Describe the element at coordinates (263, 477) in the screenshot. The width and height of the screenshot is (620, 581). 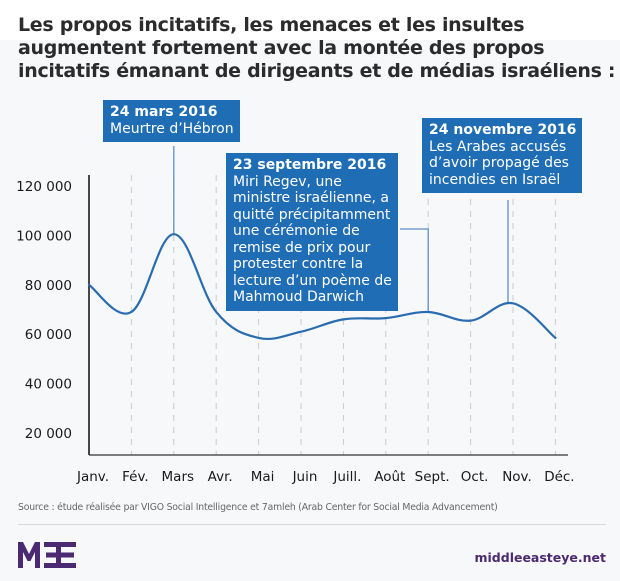
I see `x-tick-label: Mai` at that location.